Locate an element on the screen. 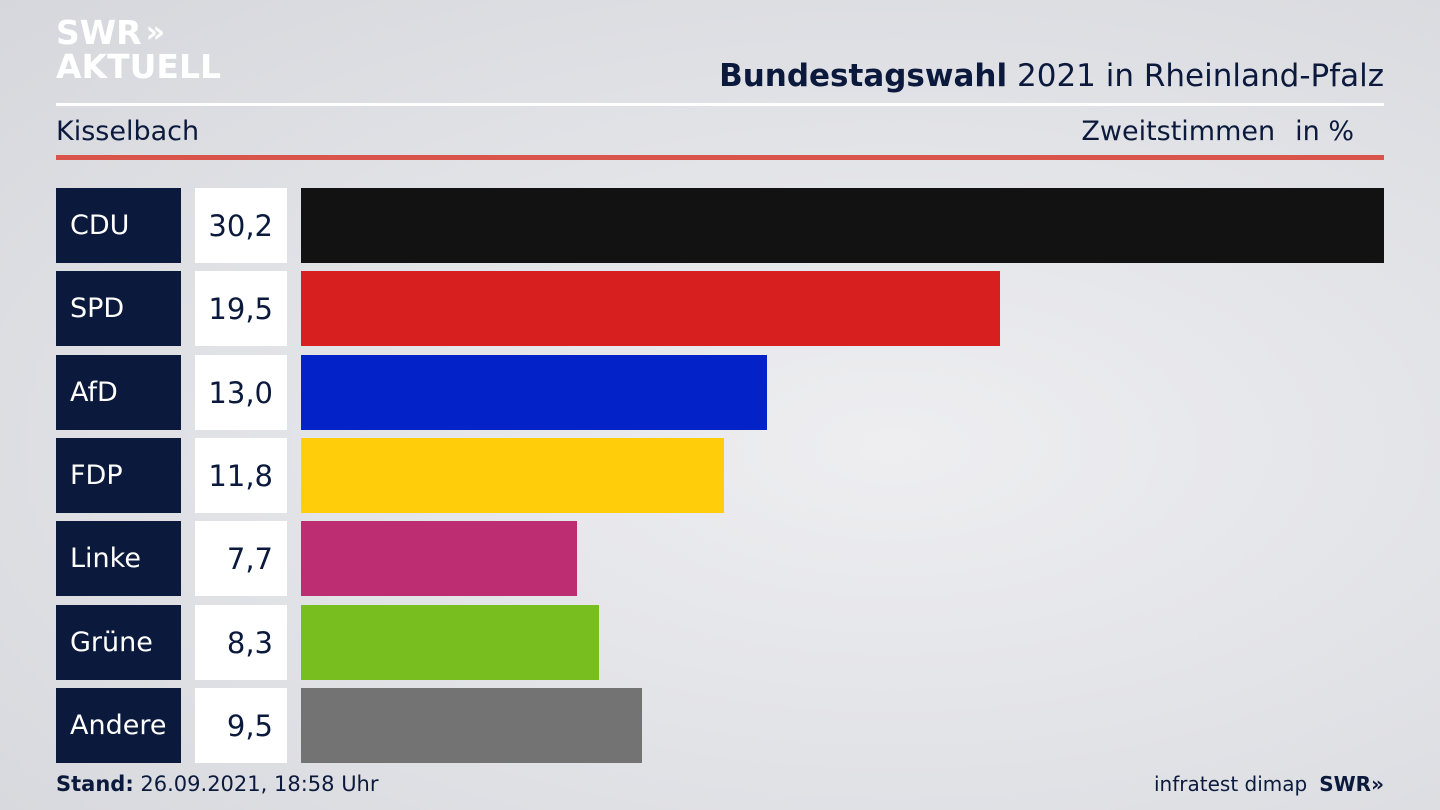  measure-label: Zweitstimmen in % is located at coordinates (1217, 131).